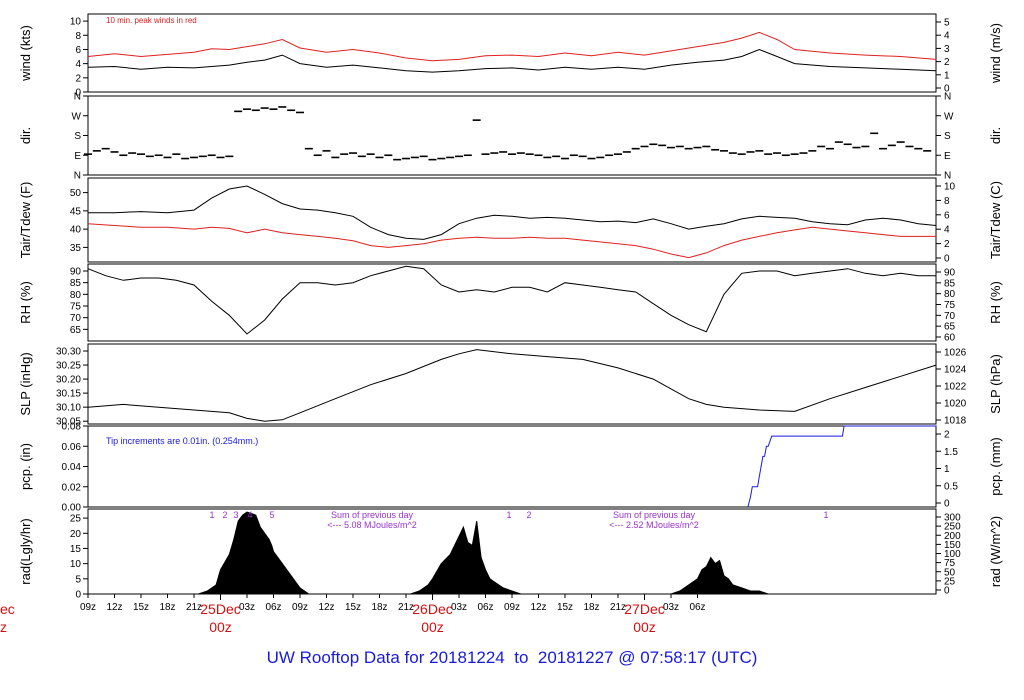  I want to click on wind-ytick-label: 10, so click(76, 22).